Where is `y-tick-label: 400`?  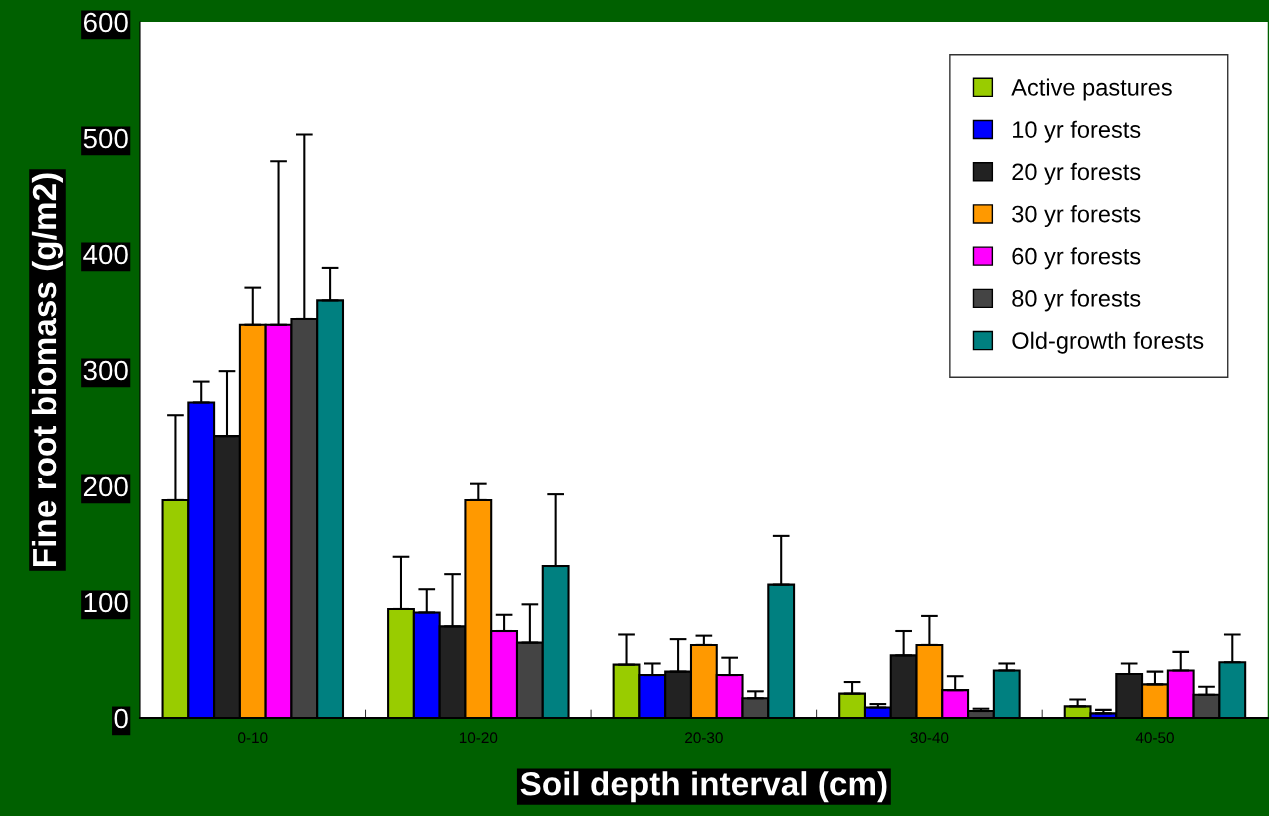 y-tick-label: 400 is located at coordinates (105, 254).